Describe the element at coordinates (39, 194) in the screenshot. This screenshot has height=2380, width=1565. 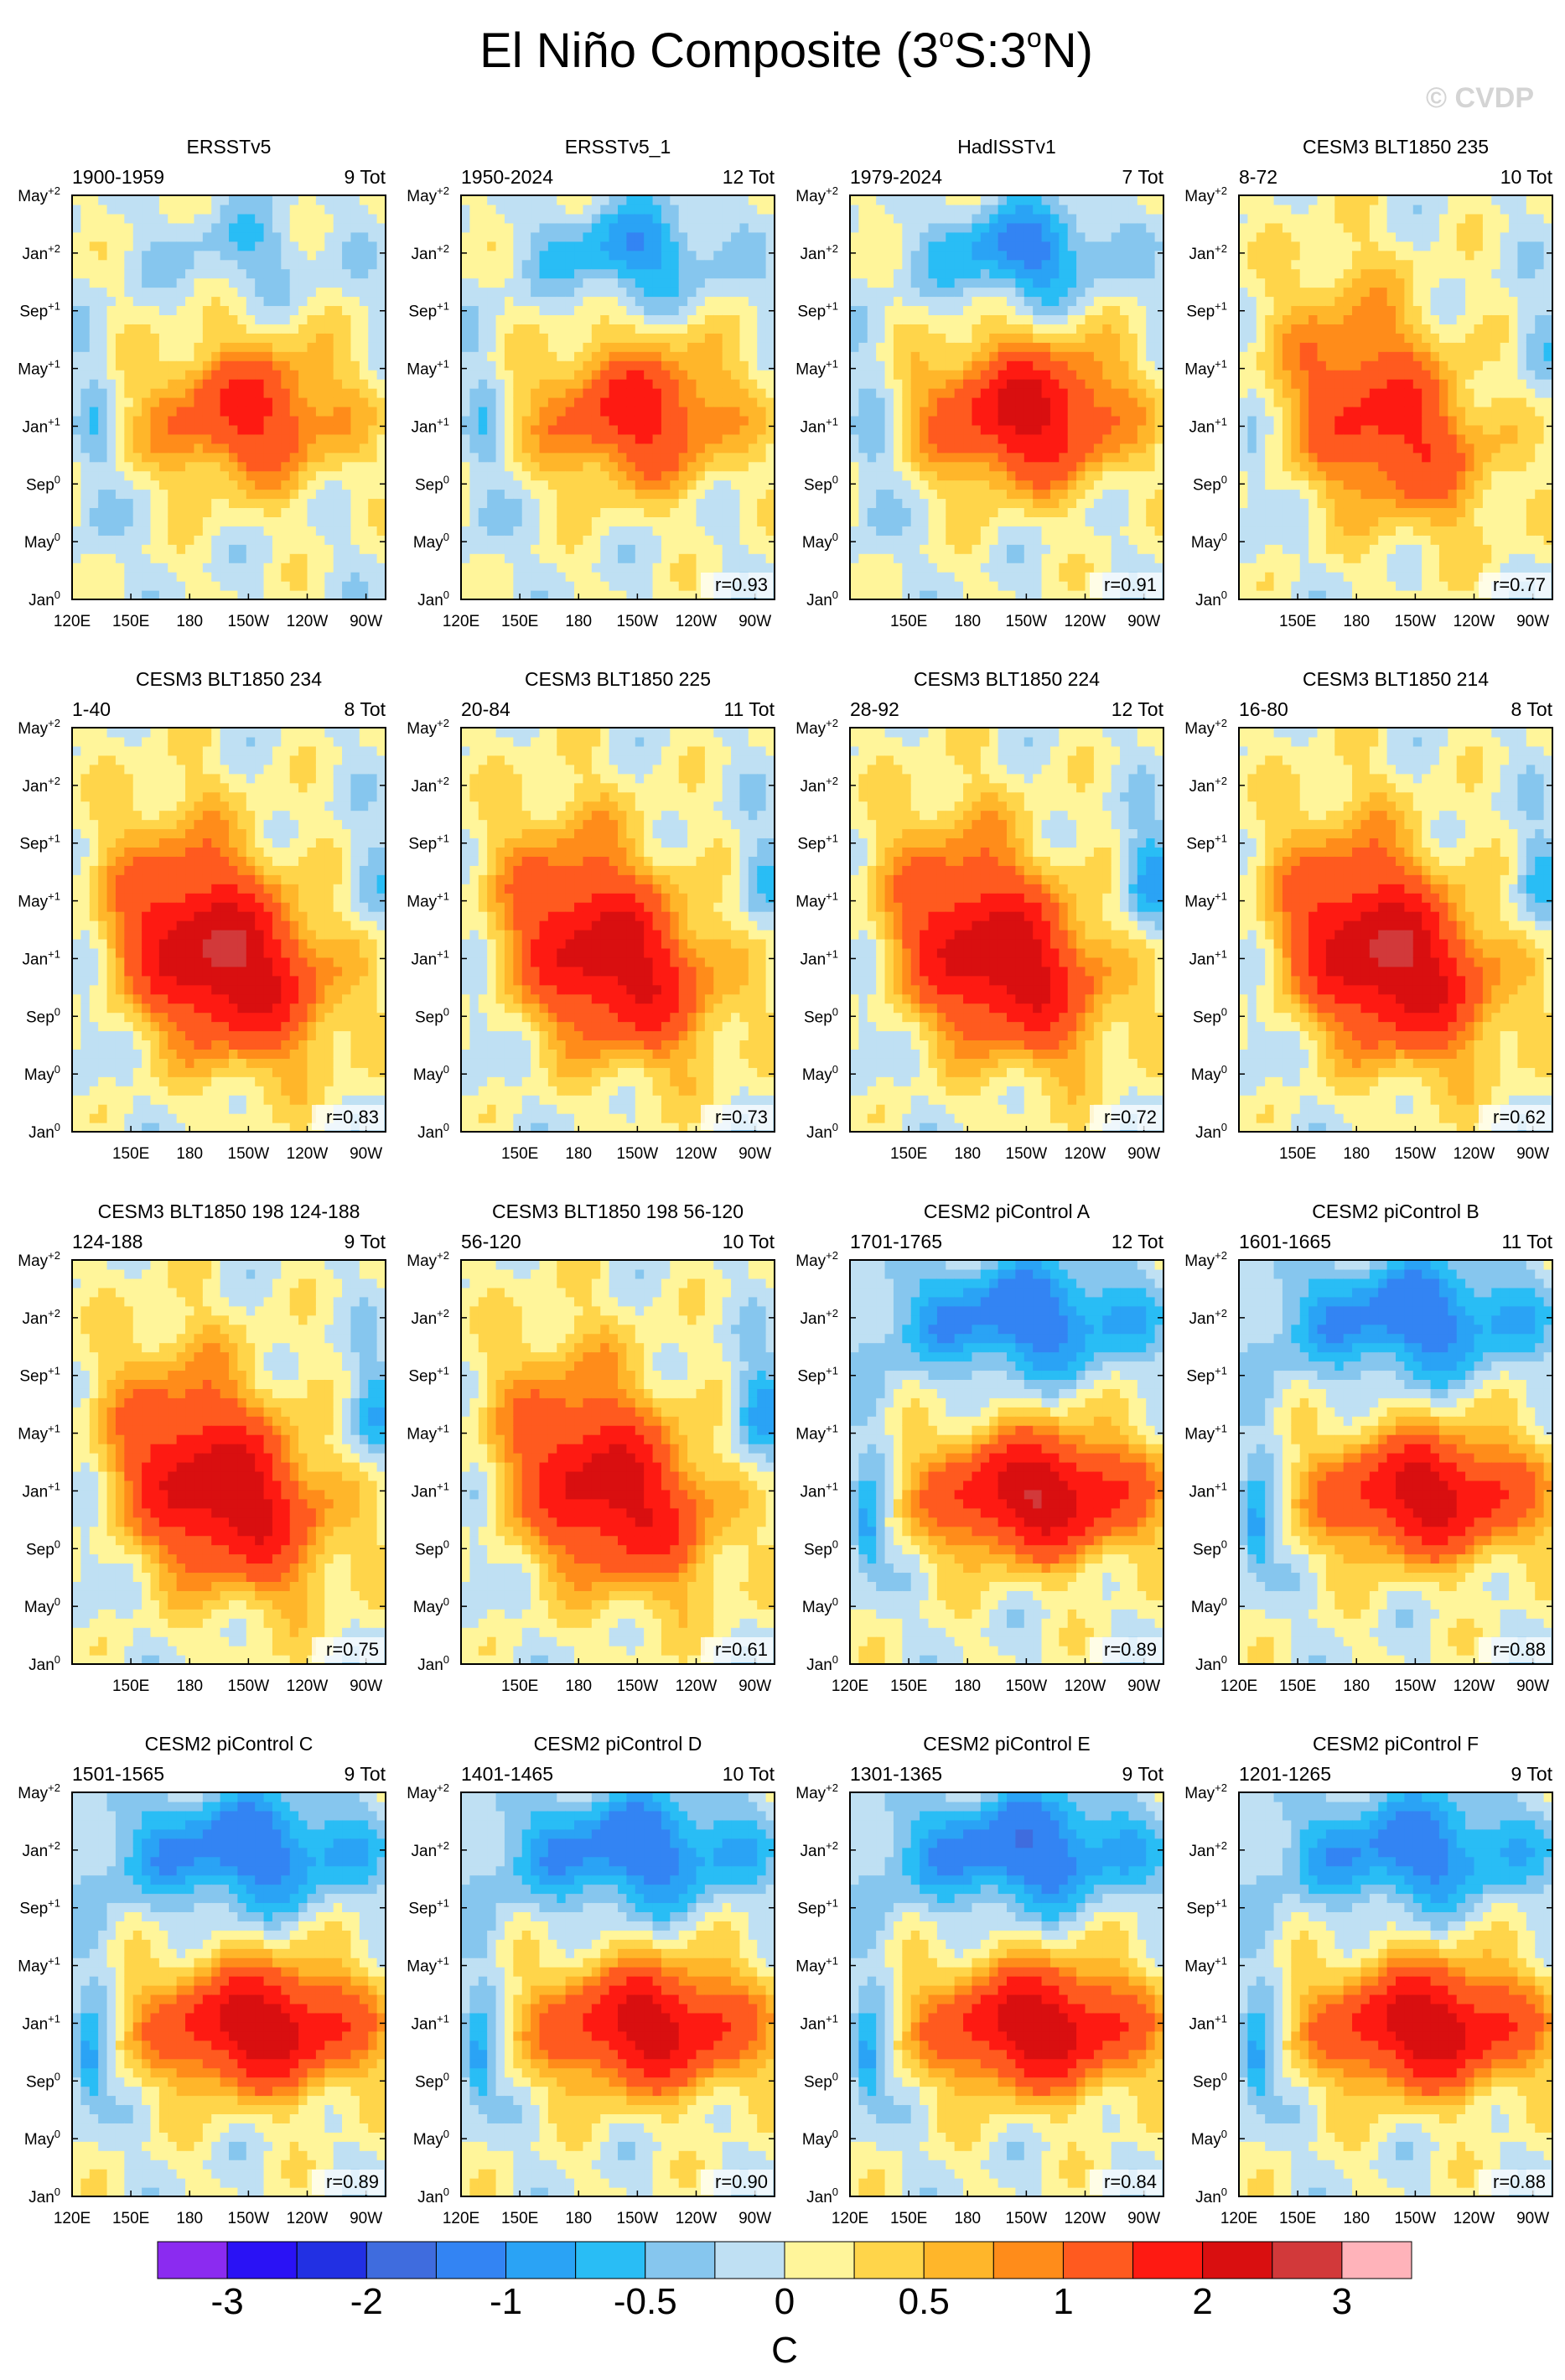
I see `y-tick-label: May+2` at that location.